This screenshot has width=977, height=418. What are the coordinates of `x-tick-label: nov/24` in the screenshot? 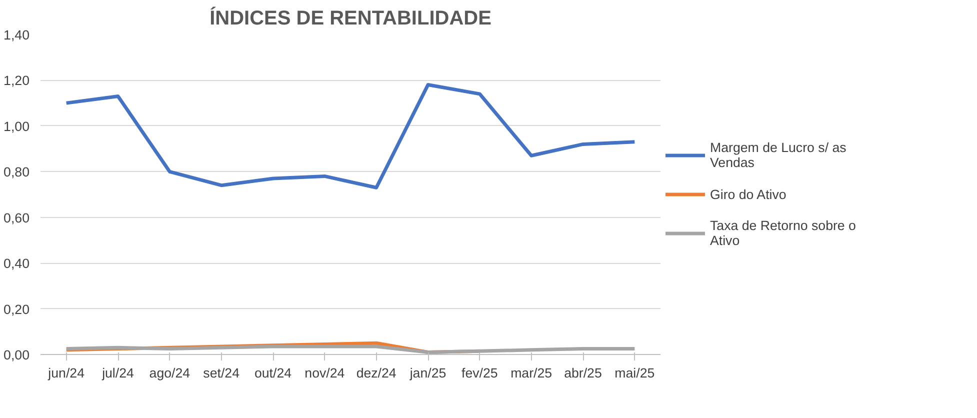 It's located at (325, 373).